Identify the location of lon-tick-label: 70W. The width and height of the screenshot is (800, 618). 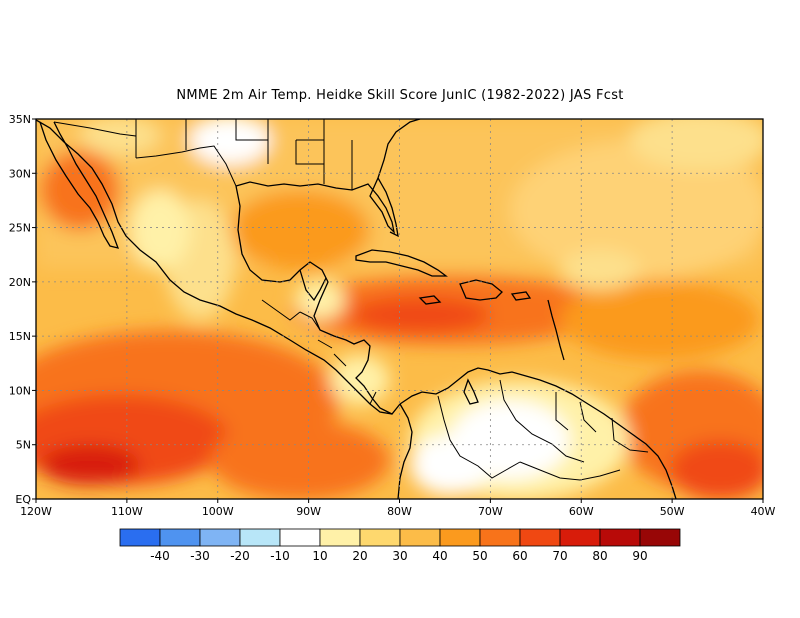
(490, 511).